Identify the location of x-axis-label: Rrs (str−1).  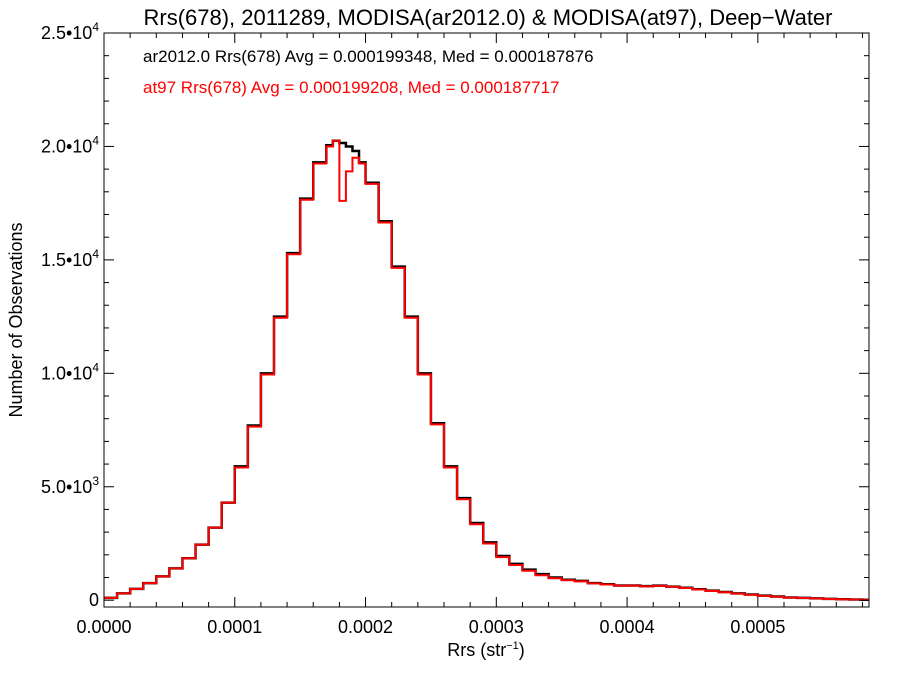
(486, 650).